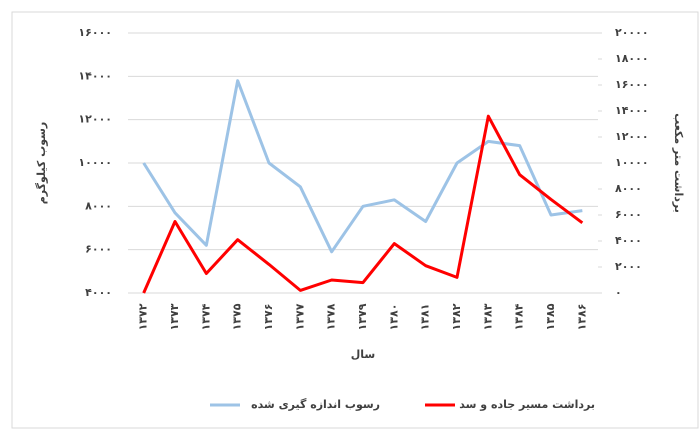  Describe the element at coordinates (95, 32) in the screenshot. I see `y-tick-label: ۱۶۰۰۰` at that location.